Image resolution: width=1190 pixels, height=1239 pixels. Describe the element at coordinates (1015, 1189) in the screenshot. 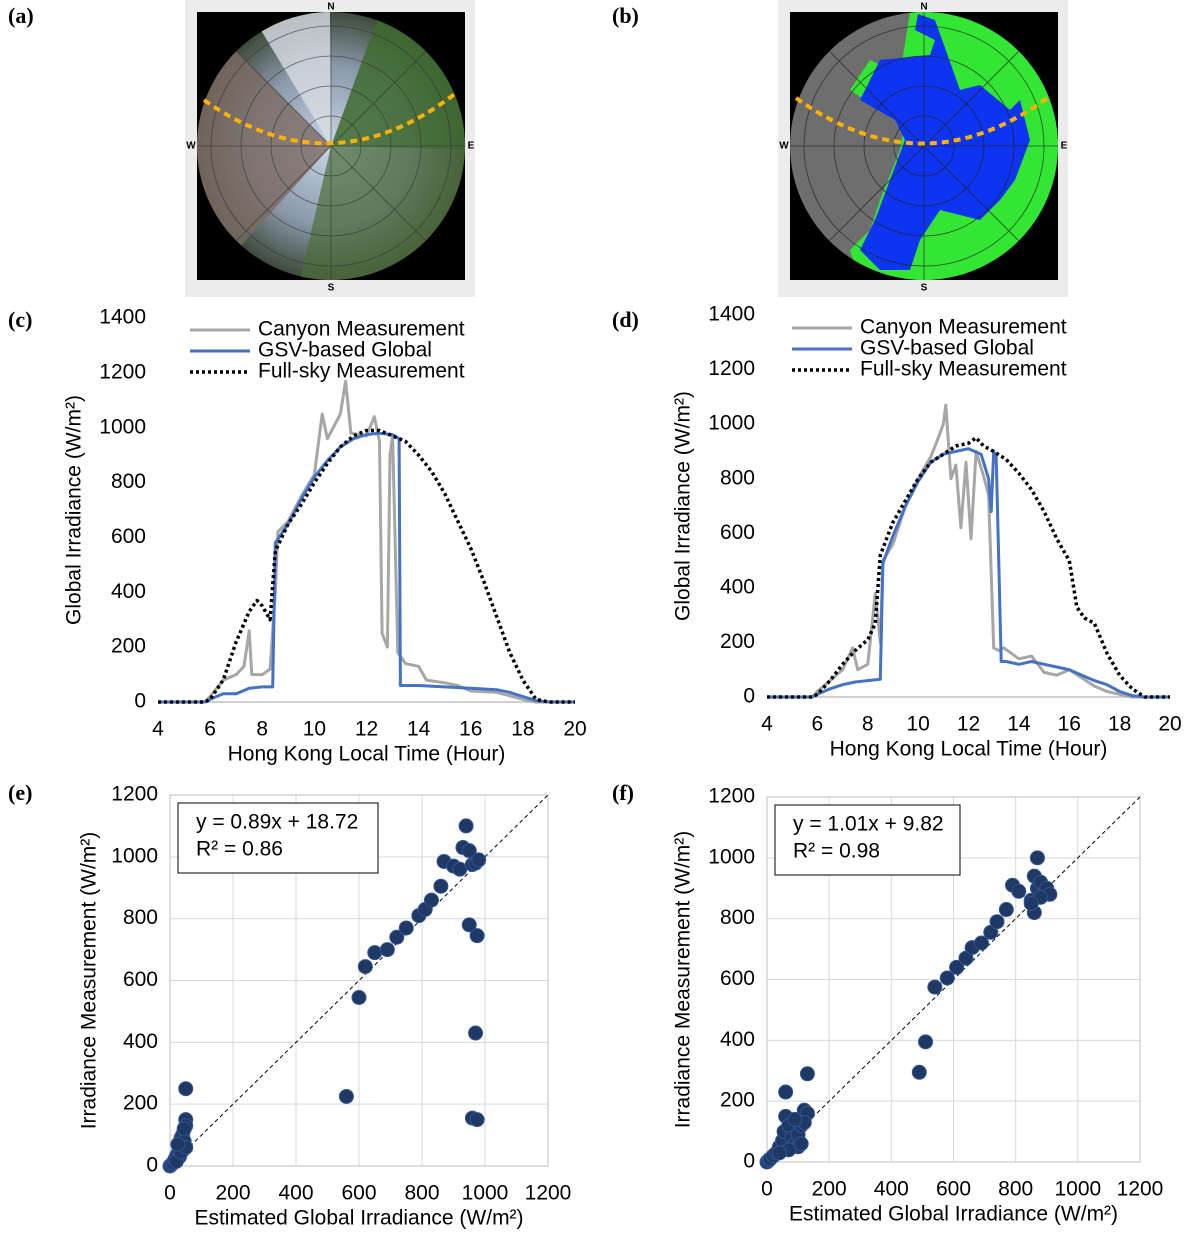

I see `x-tick-label: 800` at that location.